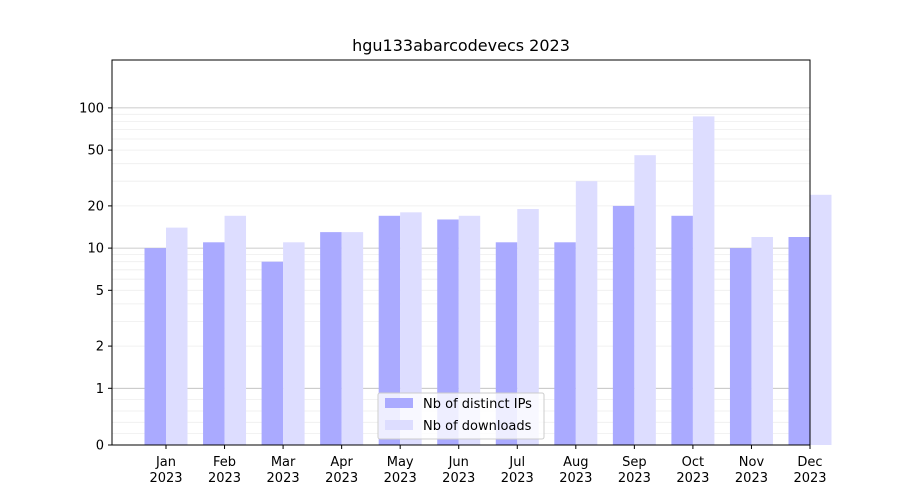 The height and width of the screenshot is (500, 900). I want to click on y-tick-label: 50, so click(95, 151).